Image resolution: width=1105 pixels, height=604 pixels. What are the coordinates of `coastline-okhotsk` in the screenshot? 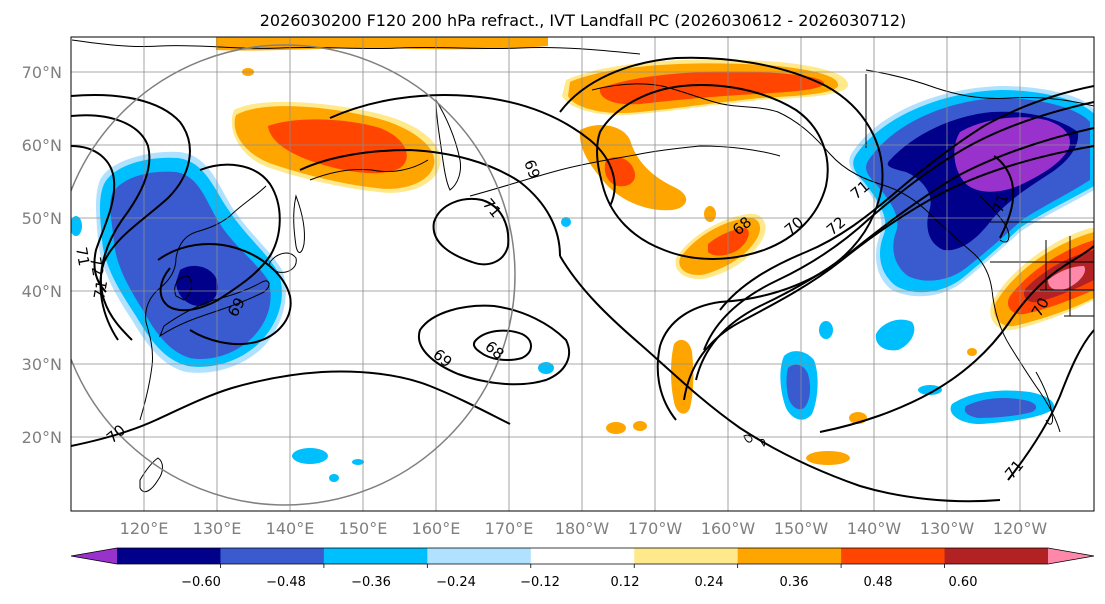 It's located at (369, 170).